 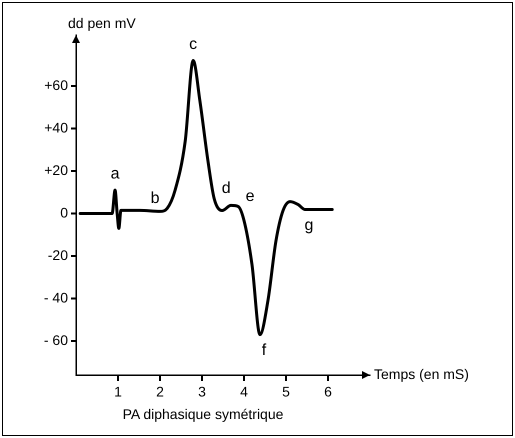 I want to click on y-tick-label: +40, so click(x=56, y=127).